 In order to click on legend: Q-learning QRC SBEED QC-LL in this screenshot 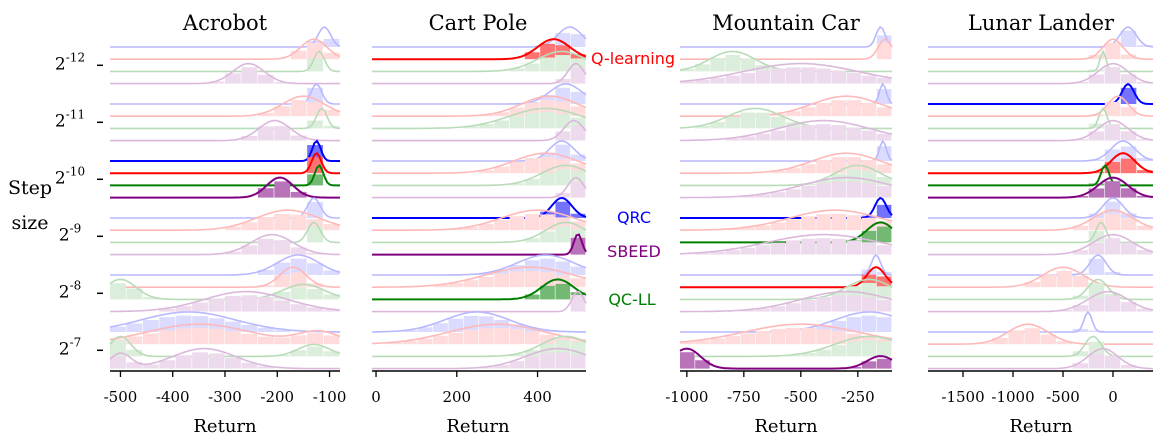, I will do `click(633, 179)`.